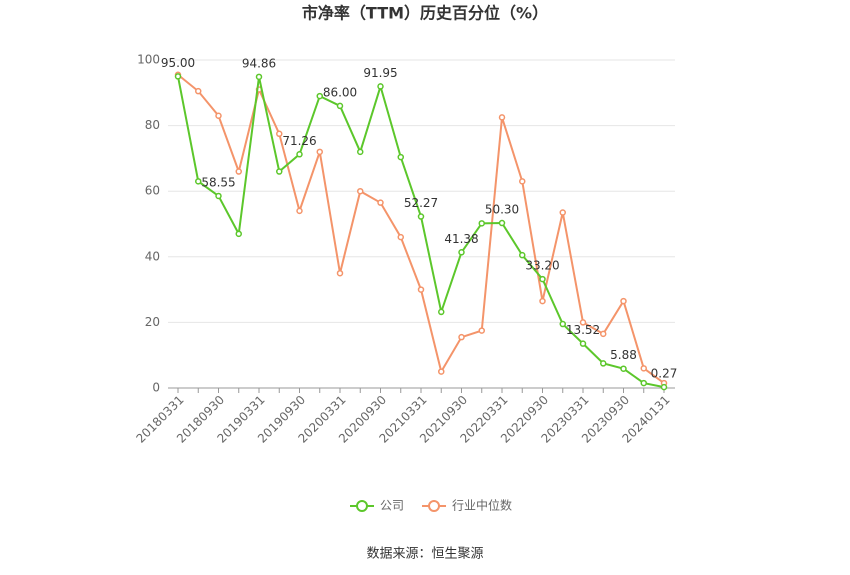 Image resolution: width=850 pixels, height=575 pixels. I want to click on data-label: 50.30, so click(502, 210).